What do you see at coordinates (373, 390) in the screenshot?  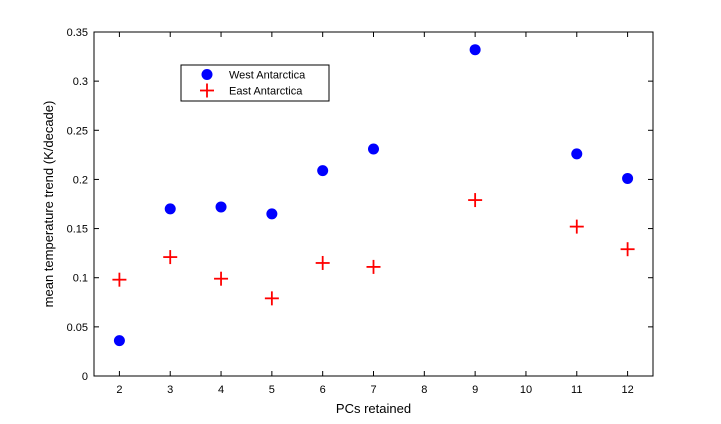 I see `x-tick-label: 7` at bounding box center [373, 390].